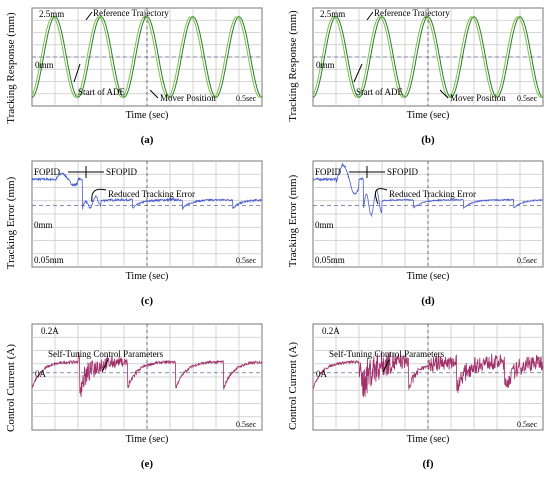  Describe the element at coordinates (11, 68) in the screenshot. I see `ylabel-a: Tracking Response (mm)` at that location.